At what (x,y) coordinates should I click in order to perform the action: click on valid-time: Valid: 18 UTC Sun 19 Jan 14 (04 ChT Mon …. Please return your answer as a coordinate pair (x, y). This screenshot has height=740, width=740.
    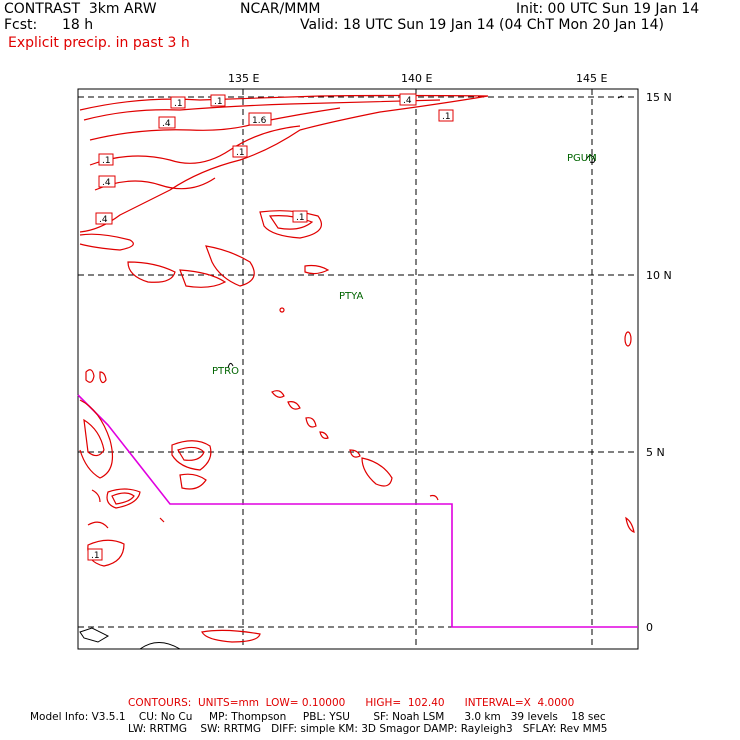
    Looking at the image, I should click on (482, 25).